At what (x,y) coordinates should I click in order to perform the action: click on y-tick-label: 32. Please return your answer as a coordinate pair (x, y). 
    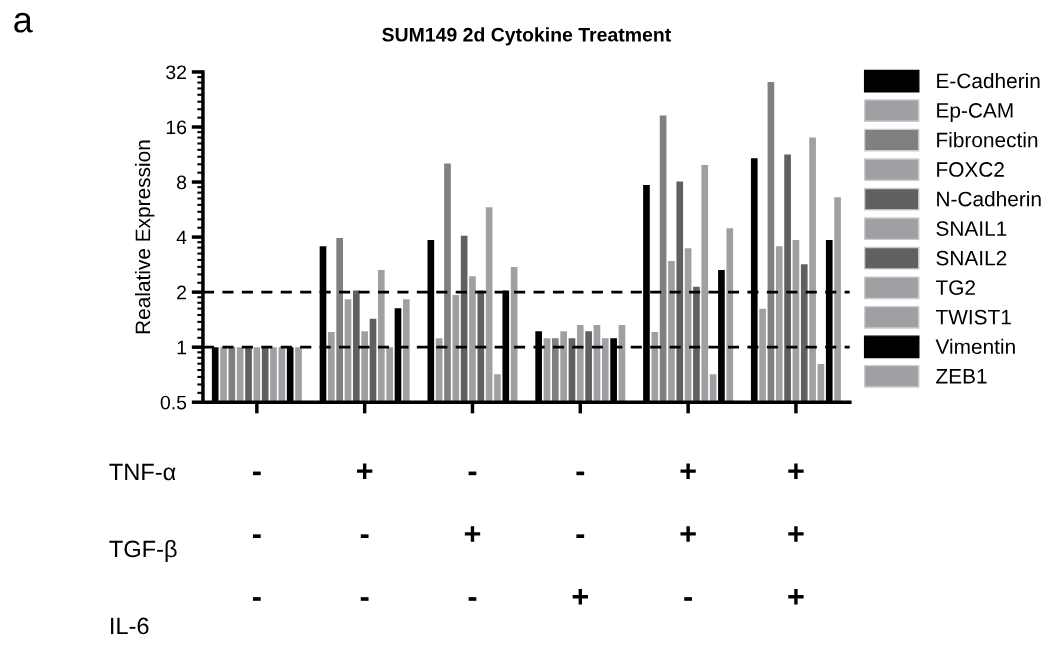
    Looking at the image, I should click on (176, 72).